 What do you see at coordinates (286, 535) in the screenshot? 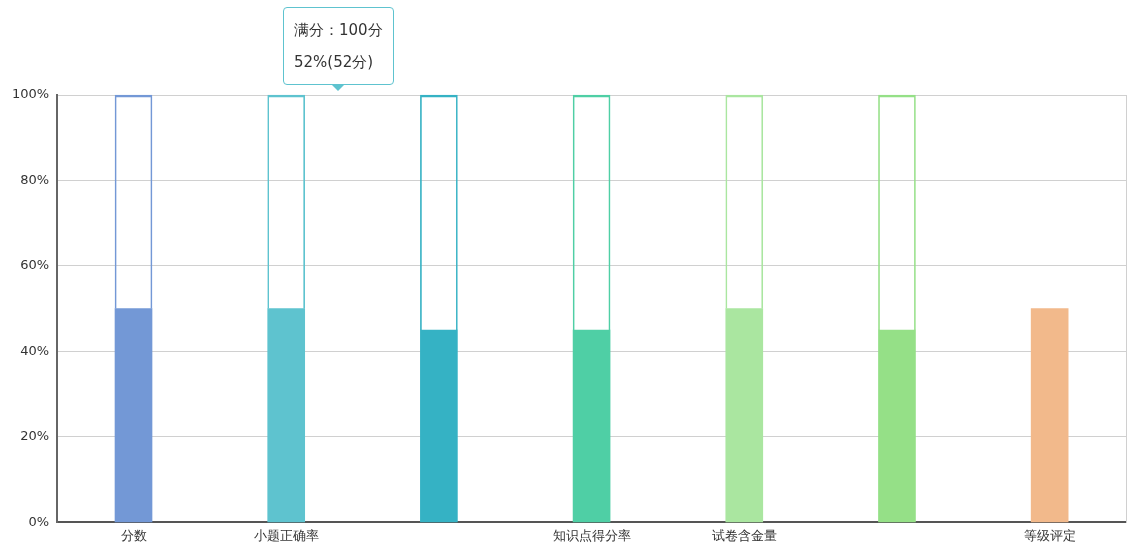
I see `x-tick-label: 小题正确率` at bounding box center [286, 535].